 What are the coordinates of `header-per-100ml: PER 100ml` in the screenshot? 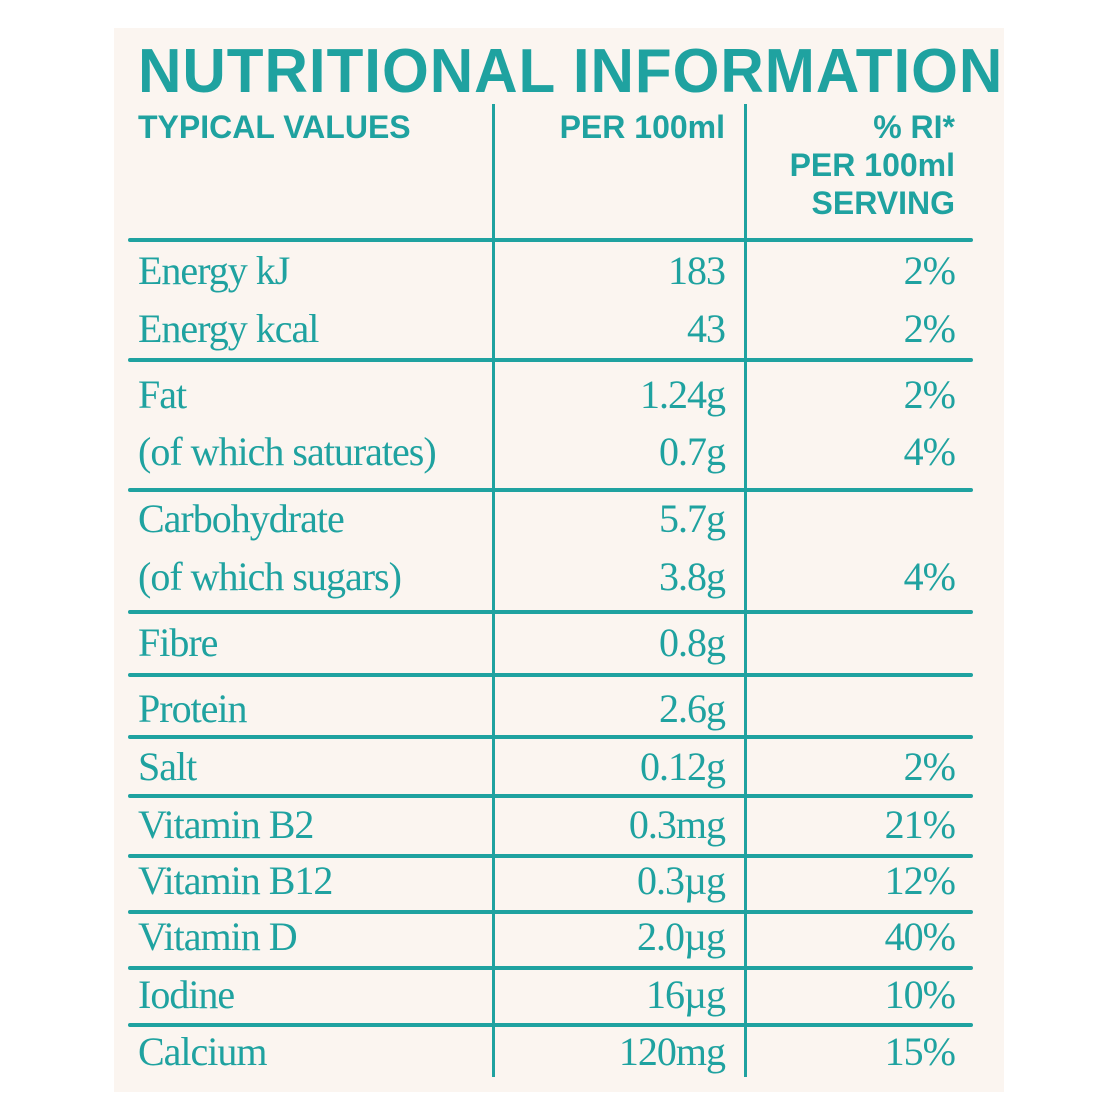 It's located at (642, 127).